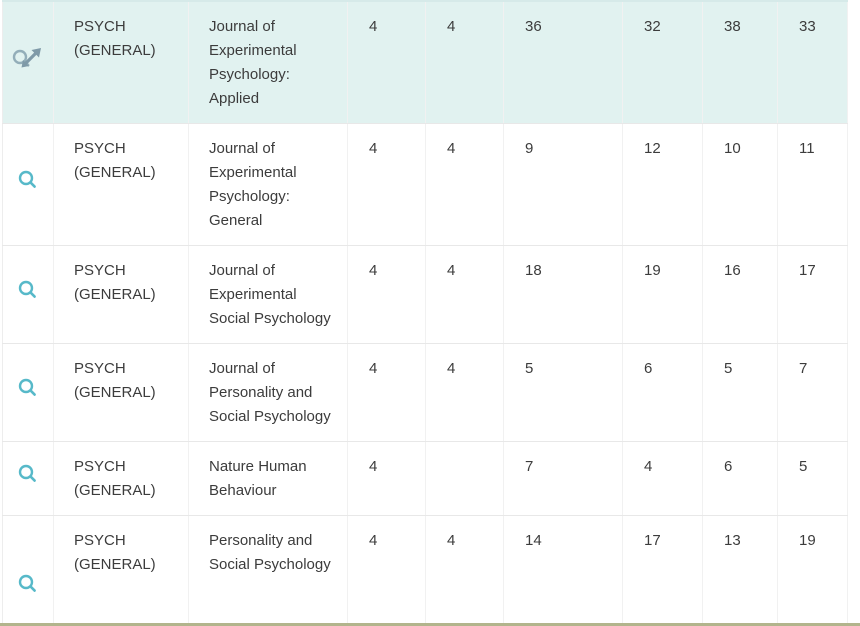 This screenshot has height=626, width=860. I want to click on value-label: 13, so click(732, 540).